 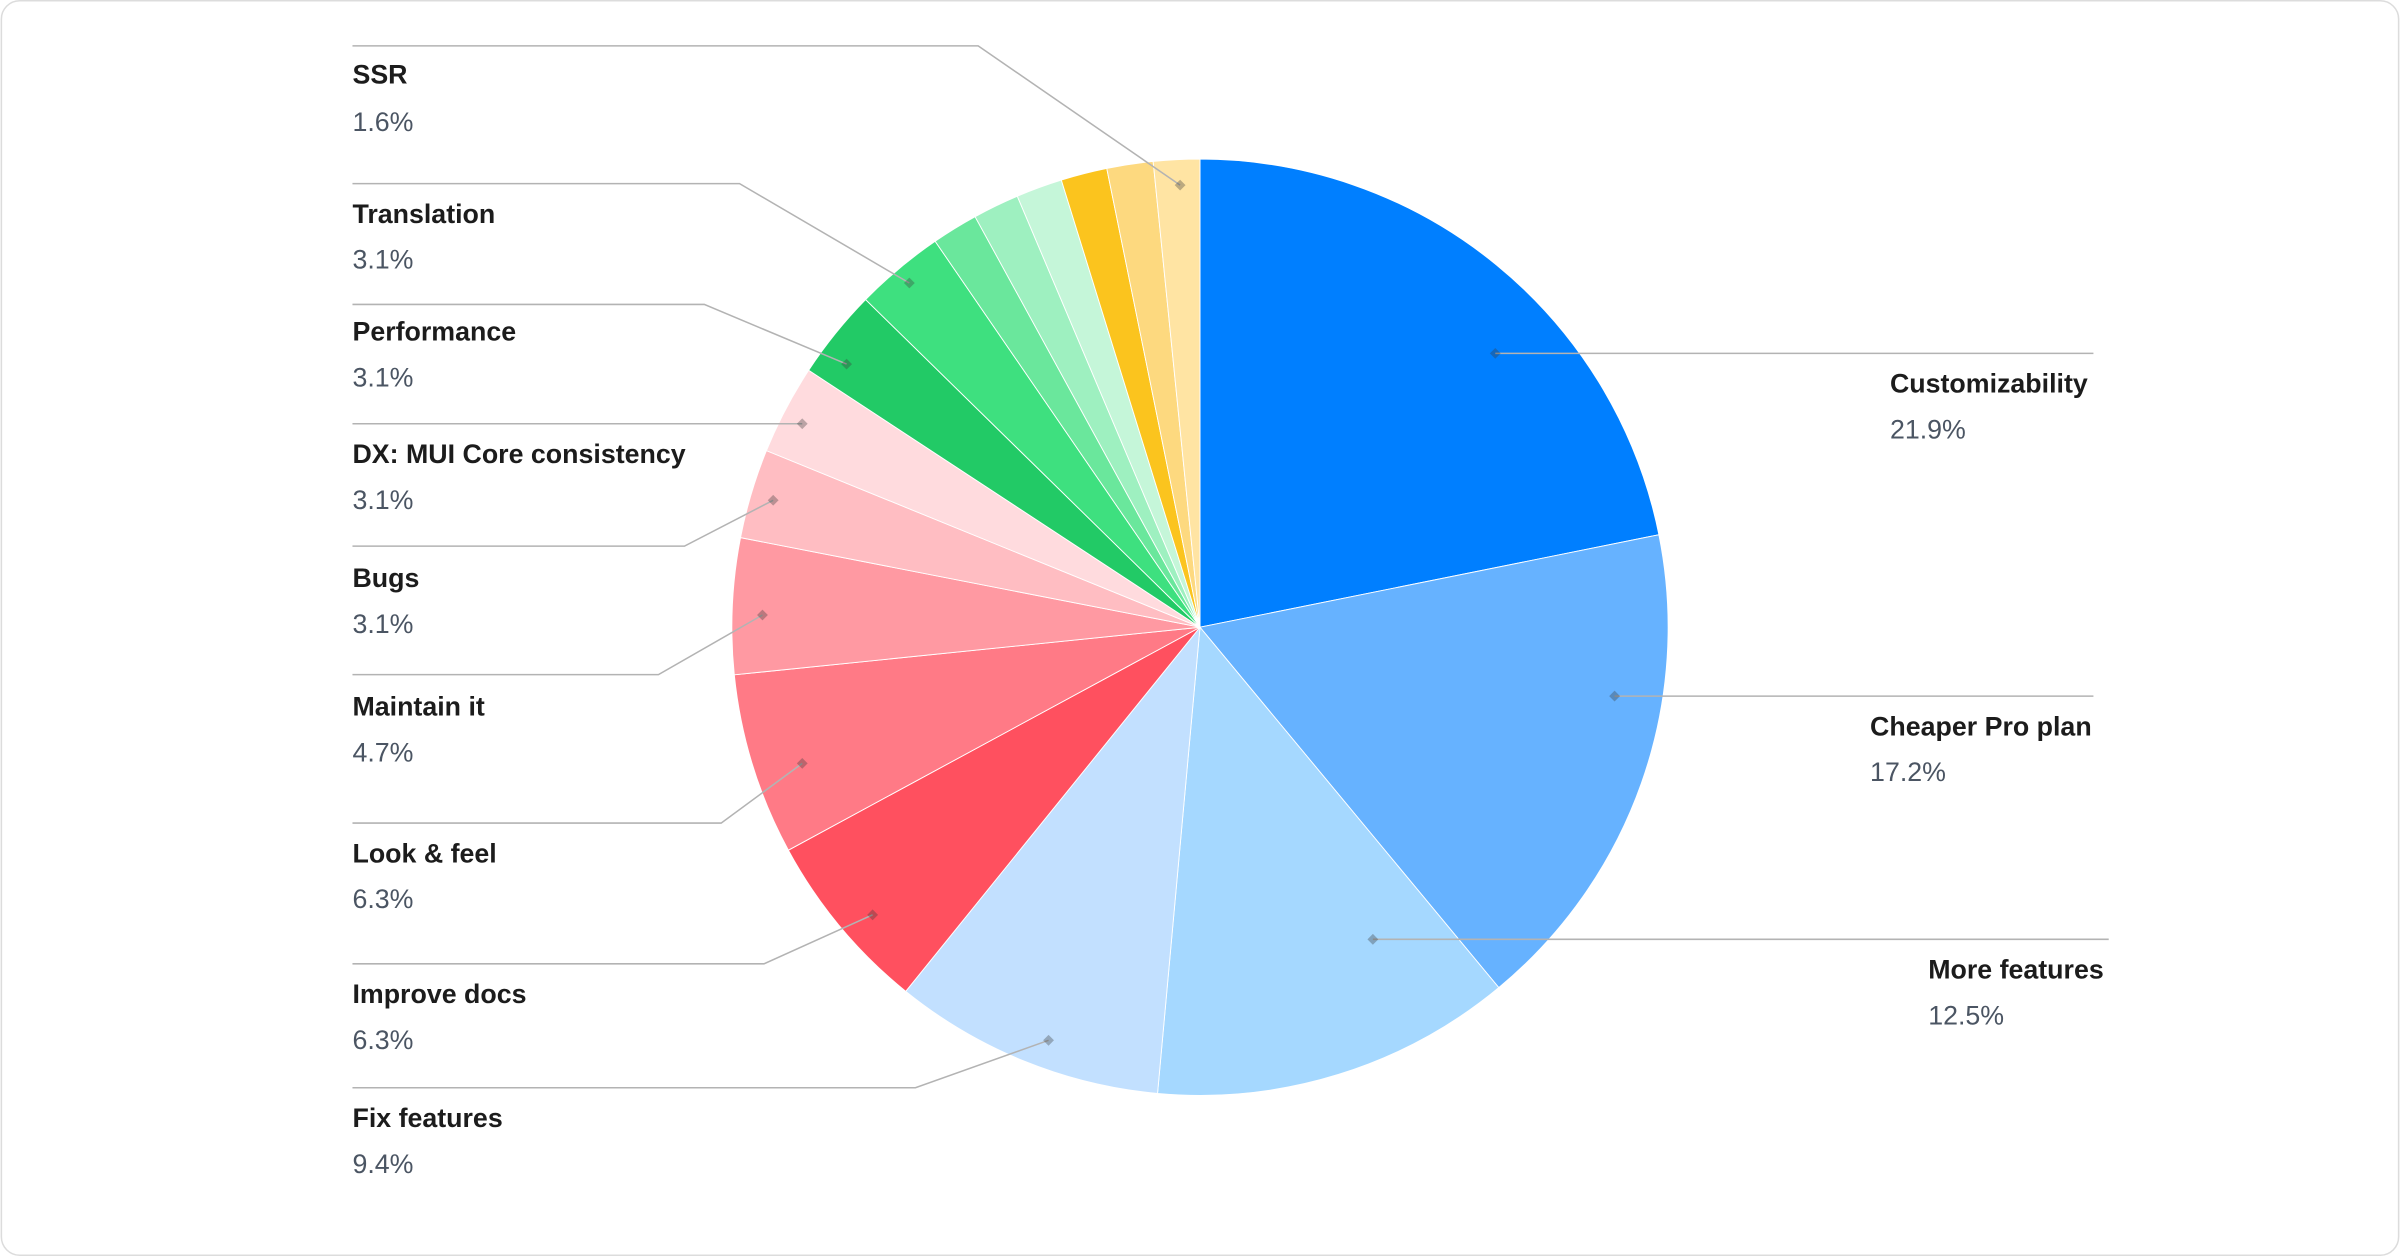 What do you see at coordinates (967, 738) in the screenshot?
I see `pie-slice-look-feel` at bounding box center [967, 738].